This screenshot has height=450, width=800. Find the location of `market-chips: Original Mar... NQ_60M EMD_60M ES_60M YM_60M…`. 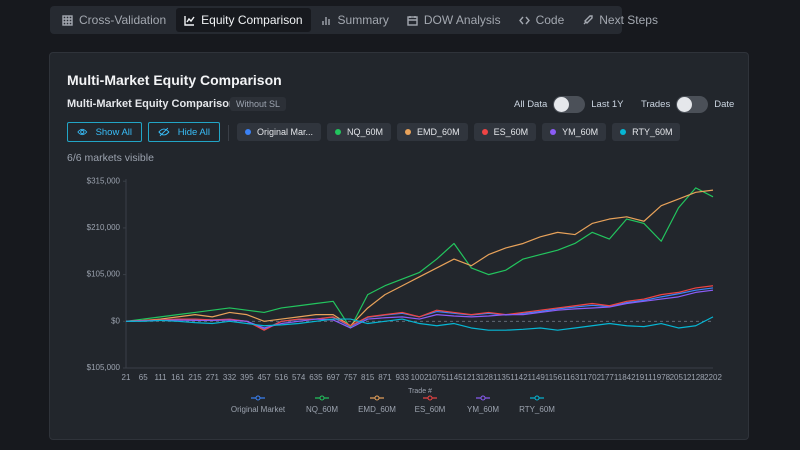

market-chips: Original Mar... NQ_60M EMD_60M ES_60M YM_60M… is located at coordinates (459, 132).